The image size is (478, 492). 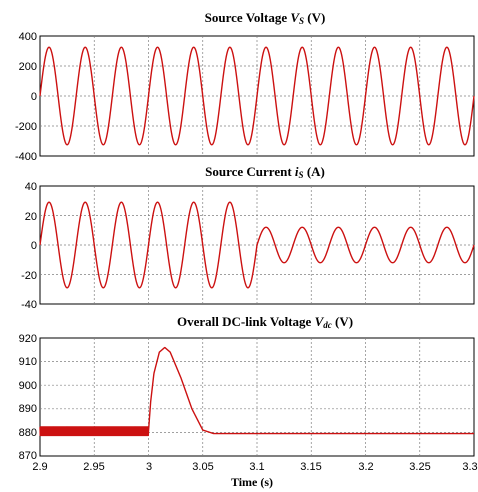 I want to click on ytick-dc-900: 900, so click(x=28, y=386).